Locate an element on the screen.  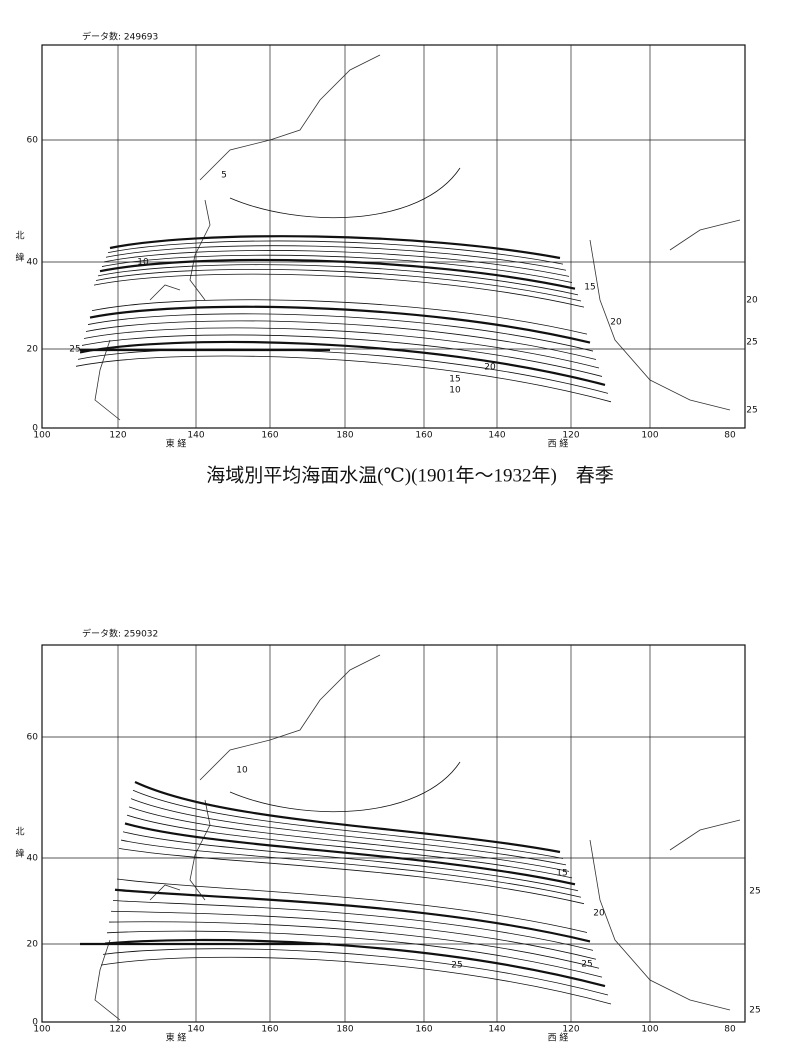
caption: 海域別平均海面水温(℃)(1901年～1932年) 春季 is located at coordinates (410, 475).